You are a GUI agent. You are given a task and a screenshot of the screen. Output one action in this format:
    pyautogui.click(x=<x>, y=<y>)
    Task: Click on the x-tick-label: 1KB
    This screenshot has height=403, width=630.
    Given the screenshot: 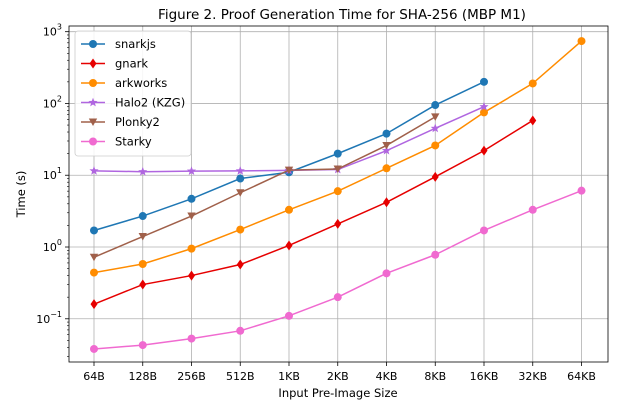 What is the action you would take?
    pyautogui.click(x=289, y=376)
    